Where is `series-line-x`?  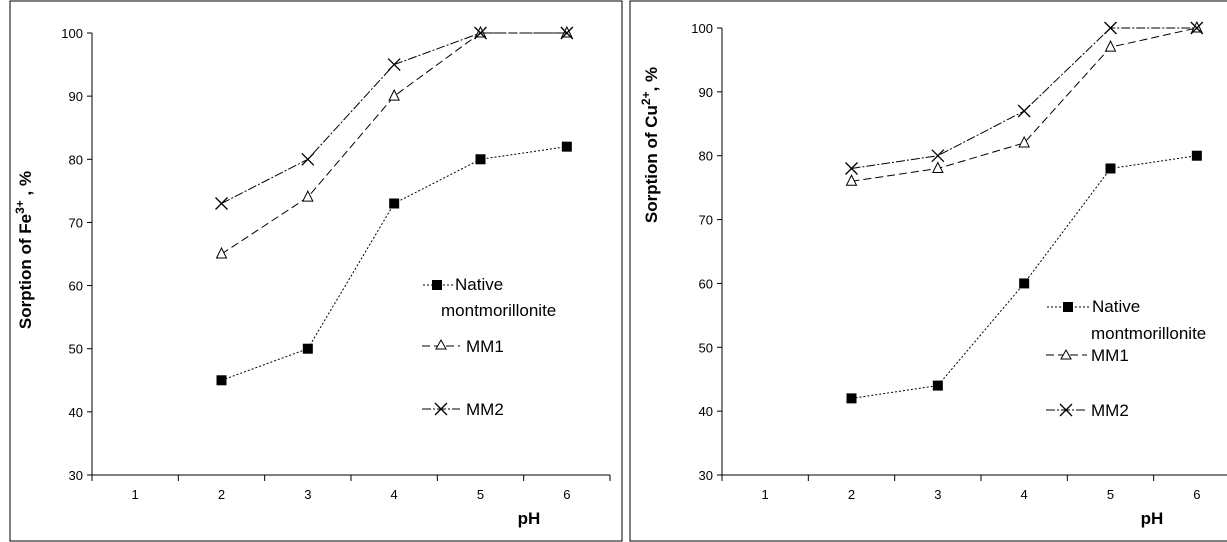 series-line-x is located at coordinates (394, 118).